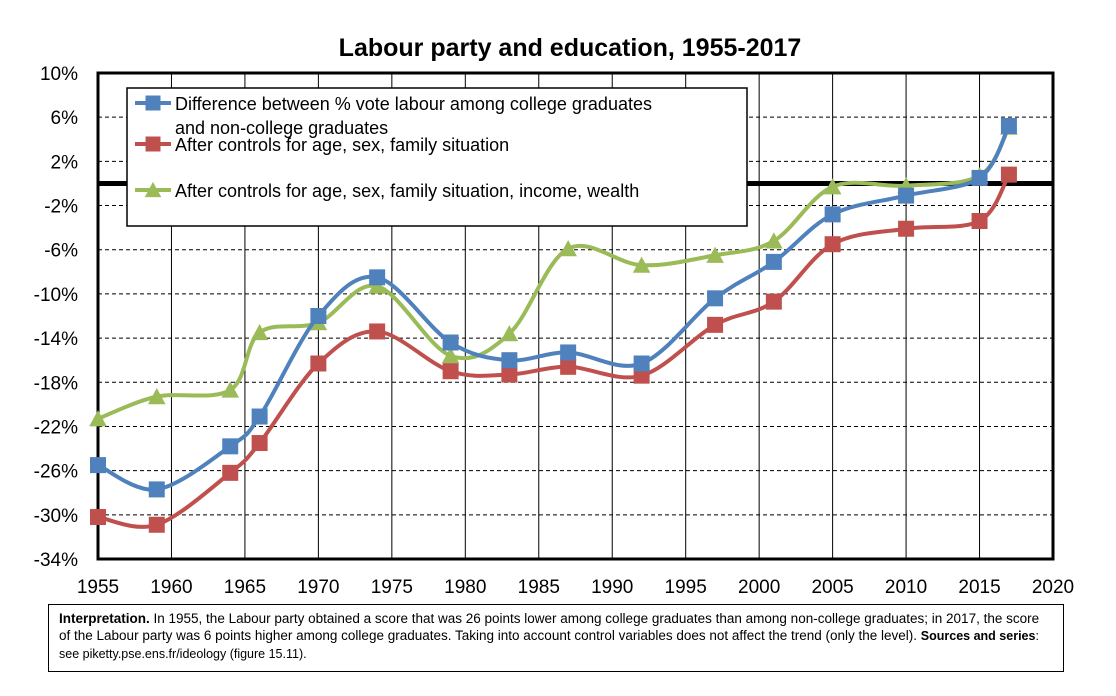 Image resolution: width=1116 pixels, height=696 pixels. Describe the element at coordinates (979, 587) in the screenshot. I see `x-tick-label: 2015` at that location.